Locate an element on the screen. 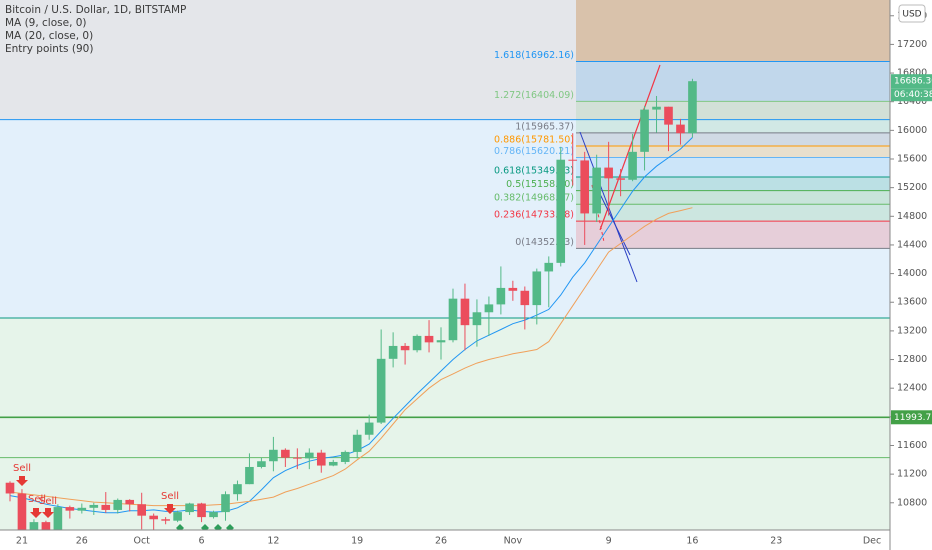  y-tick-label: 15600 is located at coordinates (912, 159).